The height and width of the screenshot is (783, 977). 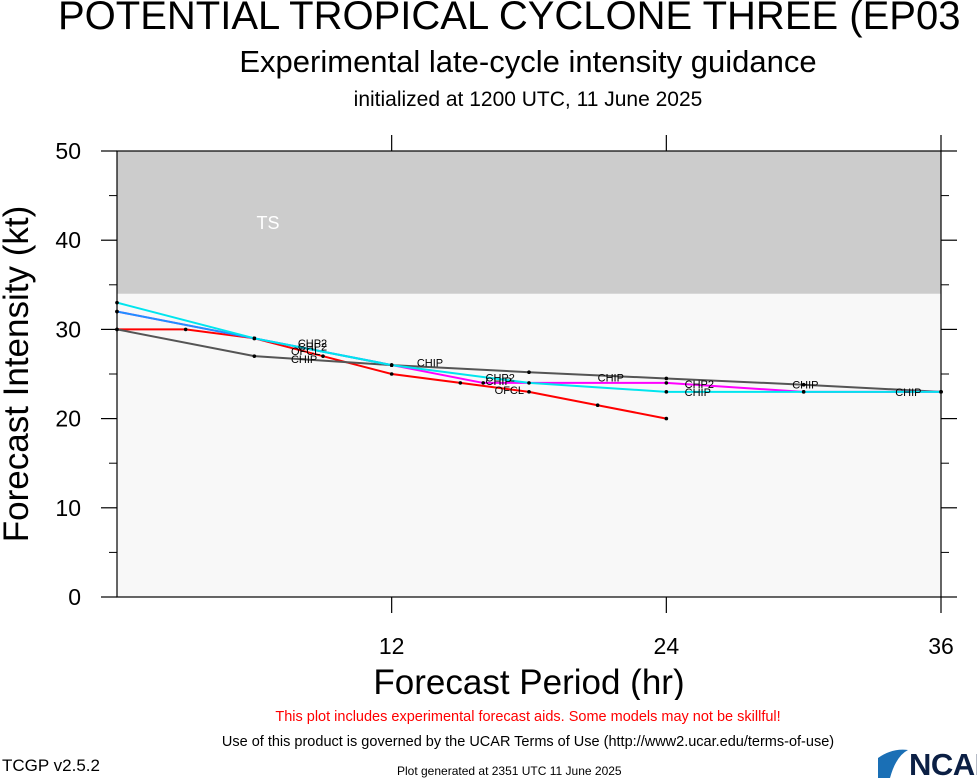 What do you see at coordinates (68, 151) in the screenshot?
I see `y-tick-label: 50` at bounding box center [68, 151].